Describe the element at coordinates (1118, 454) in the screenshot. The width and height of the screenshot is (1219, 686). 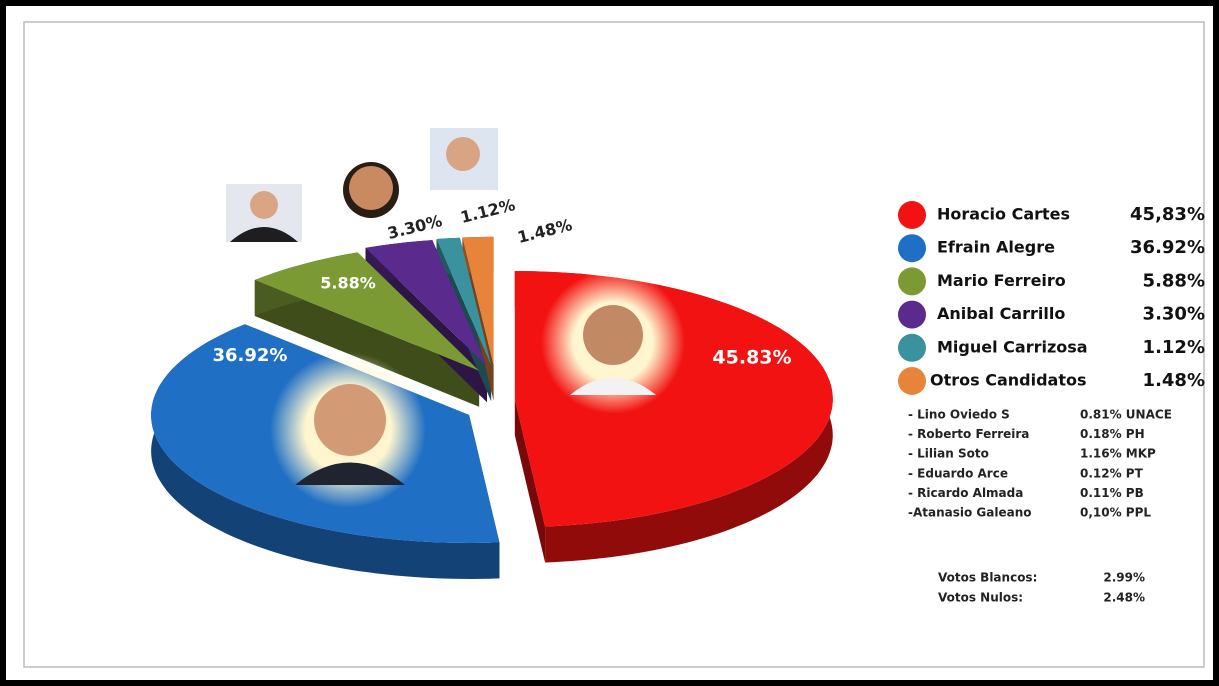
I see `other-share: 1.16% MKP` at that location.